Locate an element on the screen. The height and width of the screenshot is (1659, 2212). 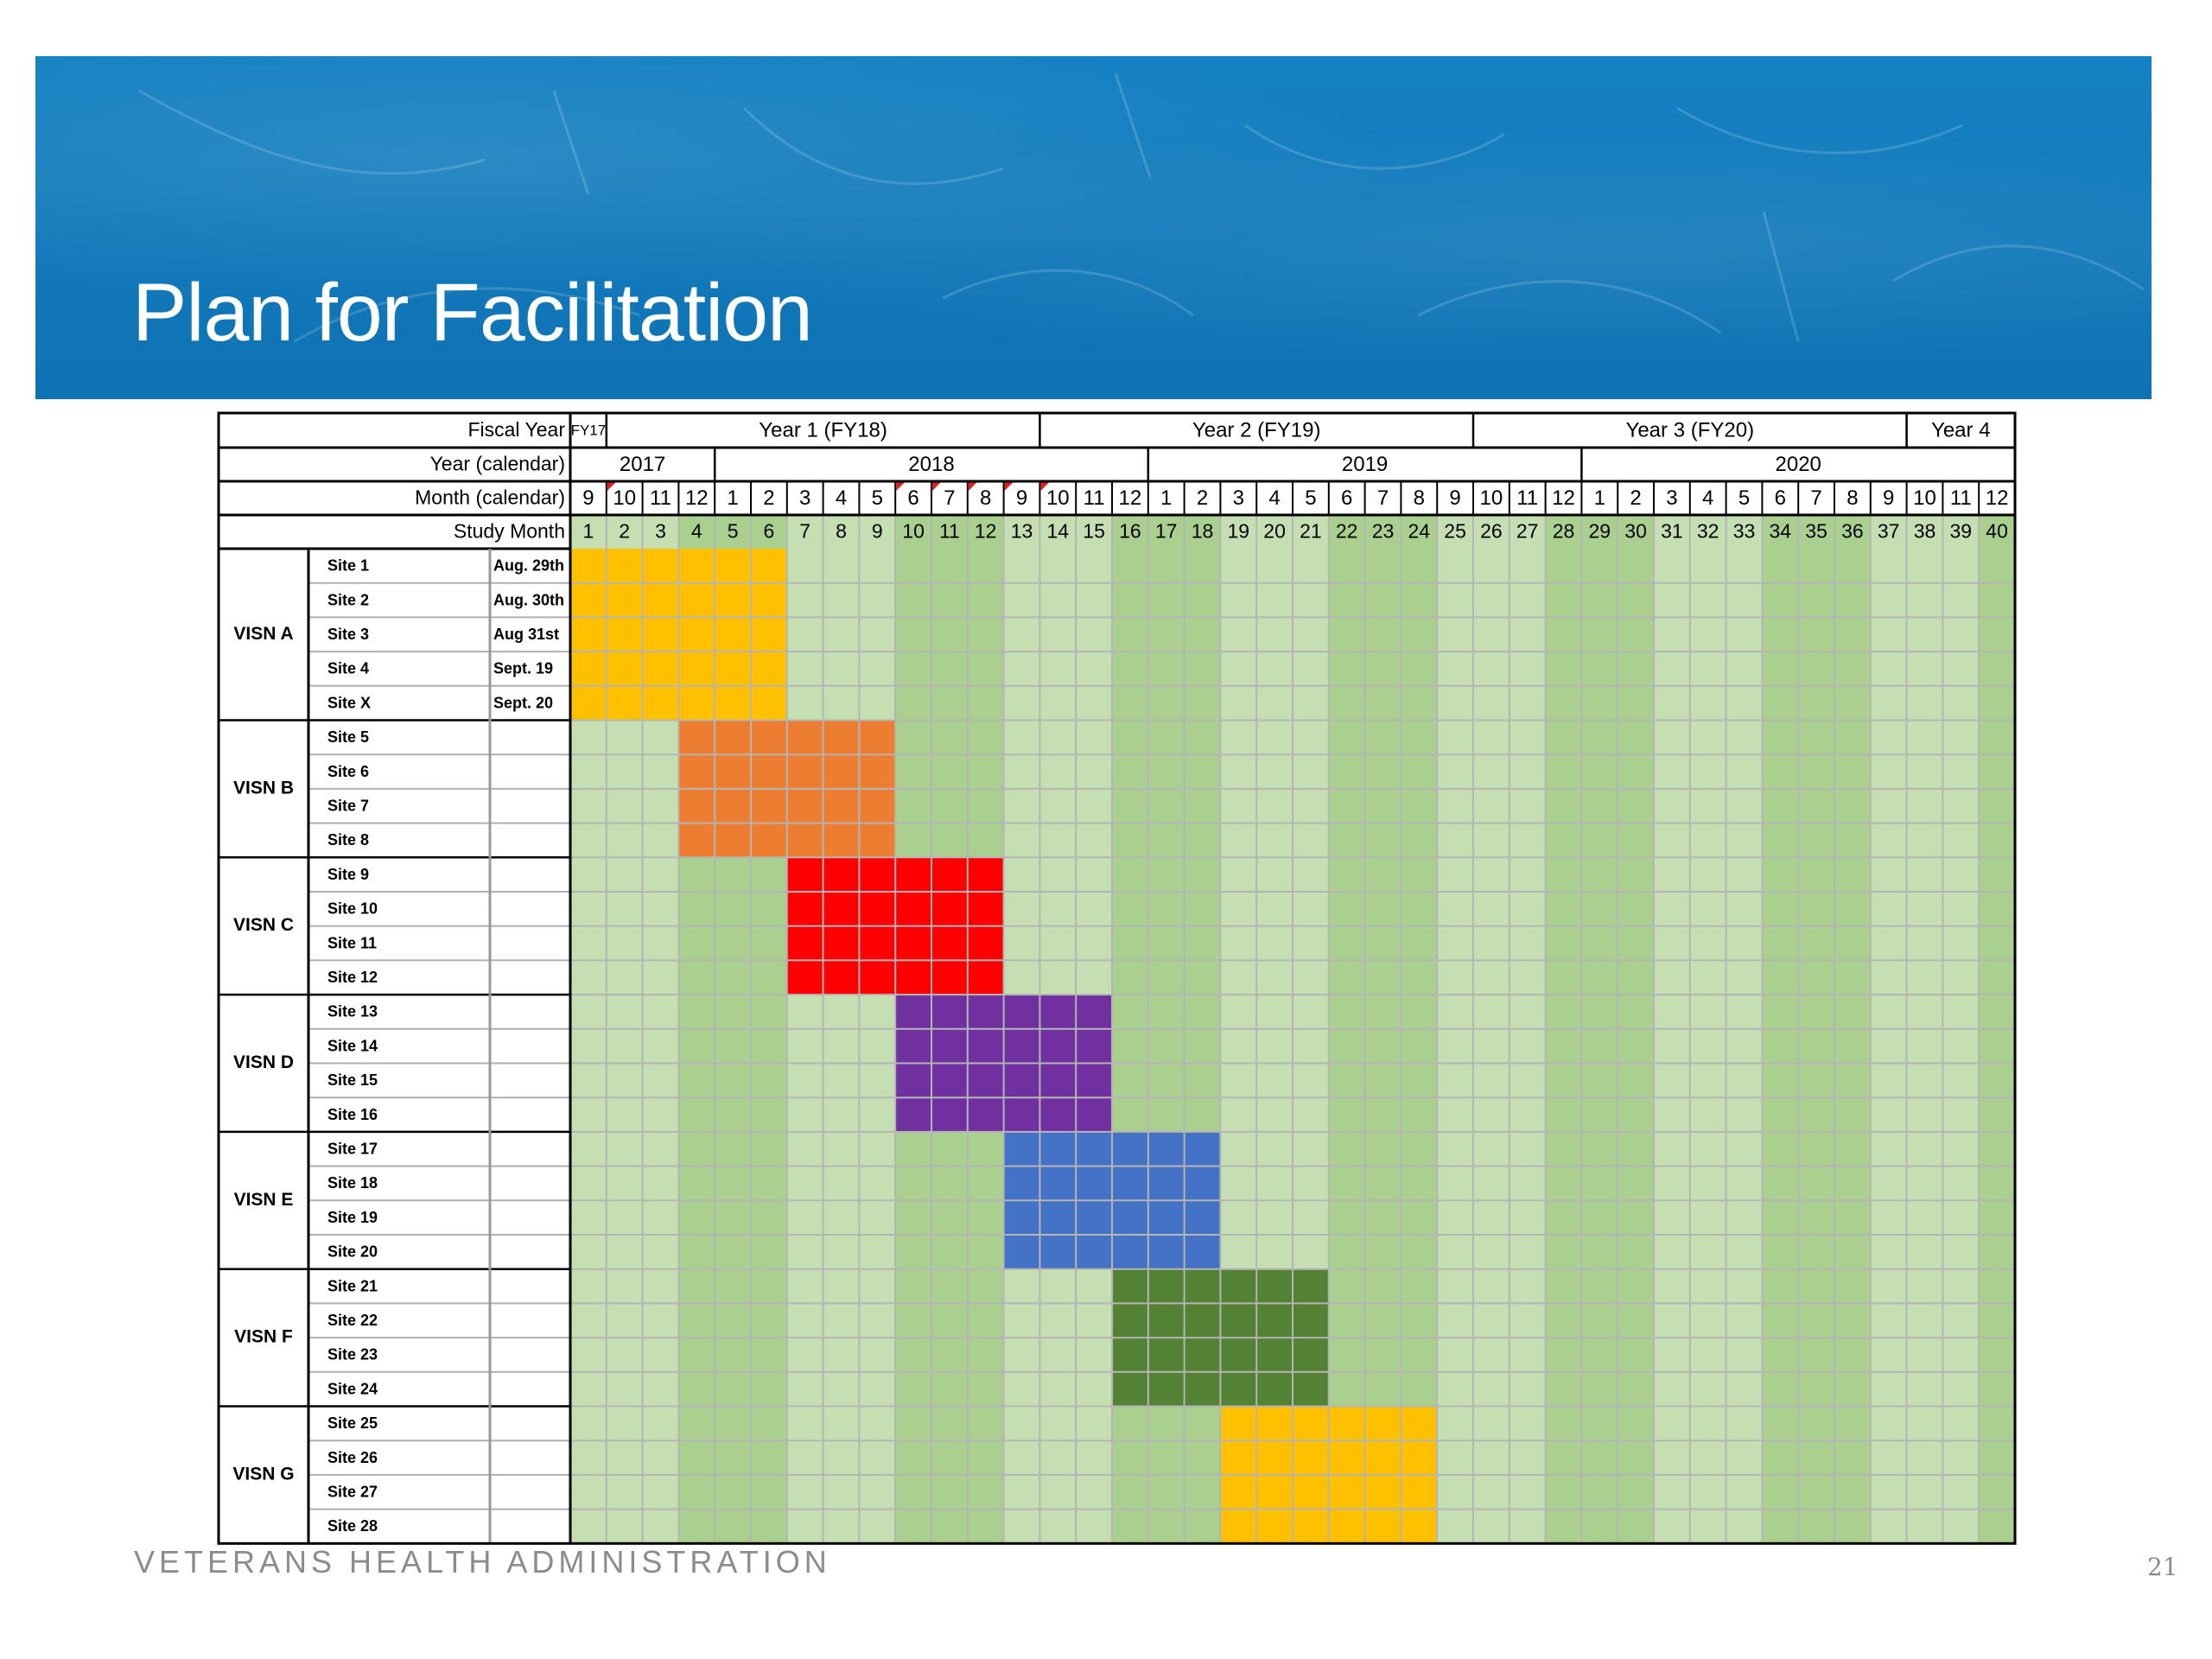
visn-group-label: VISN G is located at coordinates (263, 1474).